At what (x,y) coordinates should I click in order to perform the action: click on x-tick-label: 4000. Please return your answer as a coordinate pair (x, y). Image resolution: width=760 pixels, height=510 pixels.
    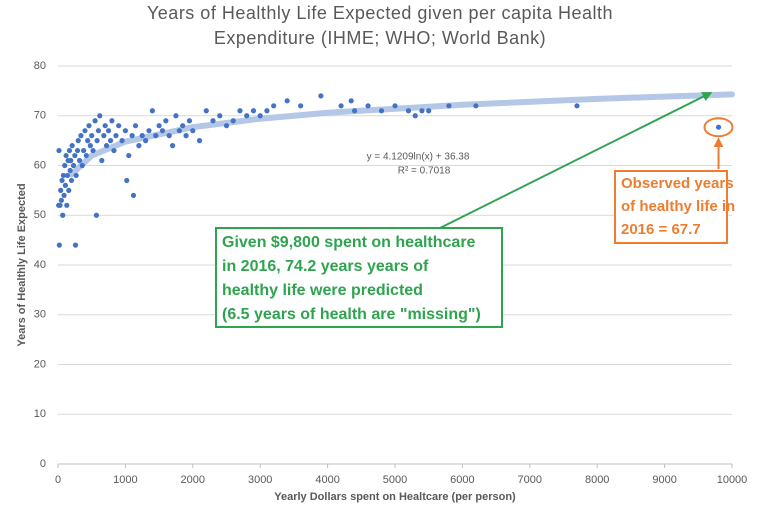
    Looking at the image, I should click on (327, 480).